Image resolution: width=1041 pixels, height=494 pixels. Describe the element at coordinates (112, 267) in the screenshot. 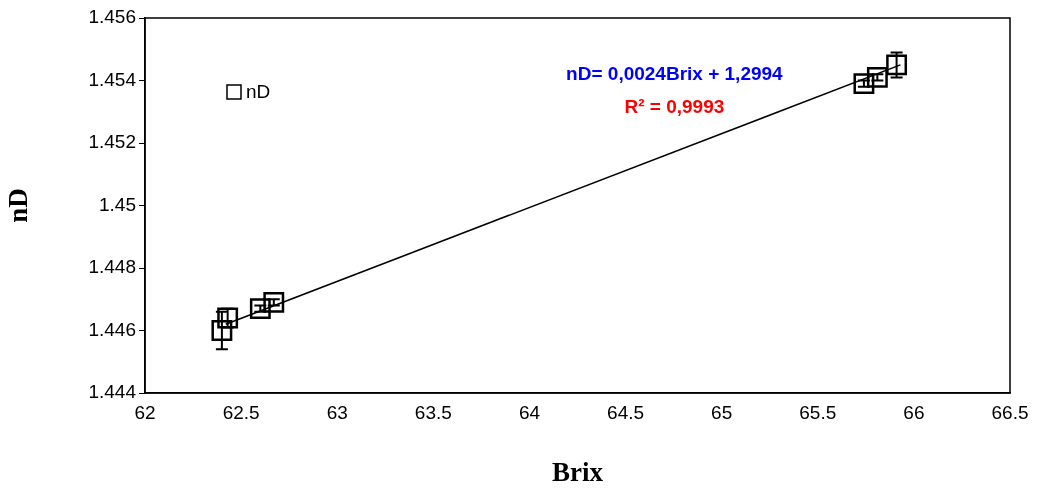

I see `y-tick-label: 1.448` at that location.